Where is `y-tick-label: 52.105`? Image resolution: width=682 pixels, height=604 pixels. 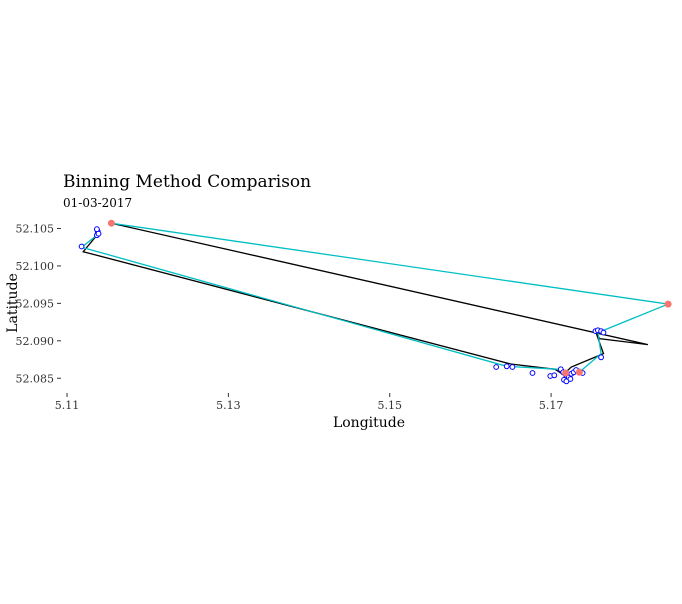
y-tick-label: 52.105 is located at coordinates (35, 228).